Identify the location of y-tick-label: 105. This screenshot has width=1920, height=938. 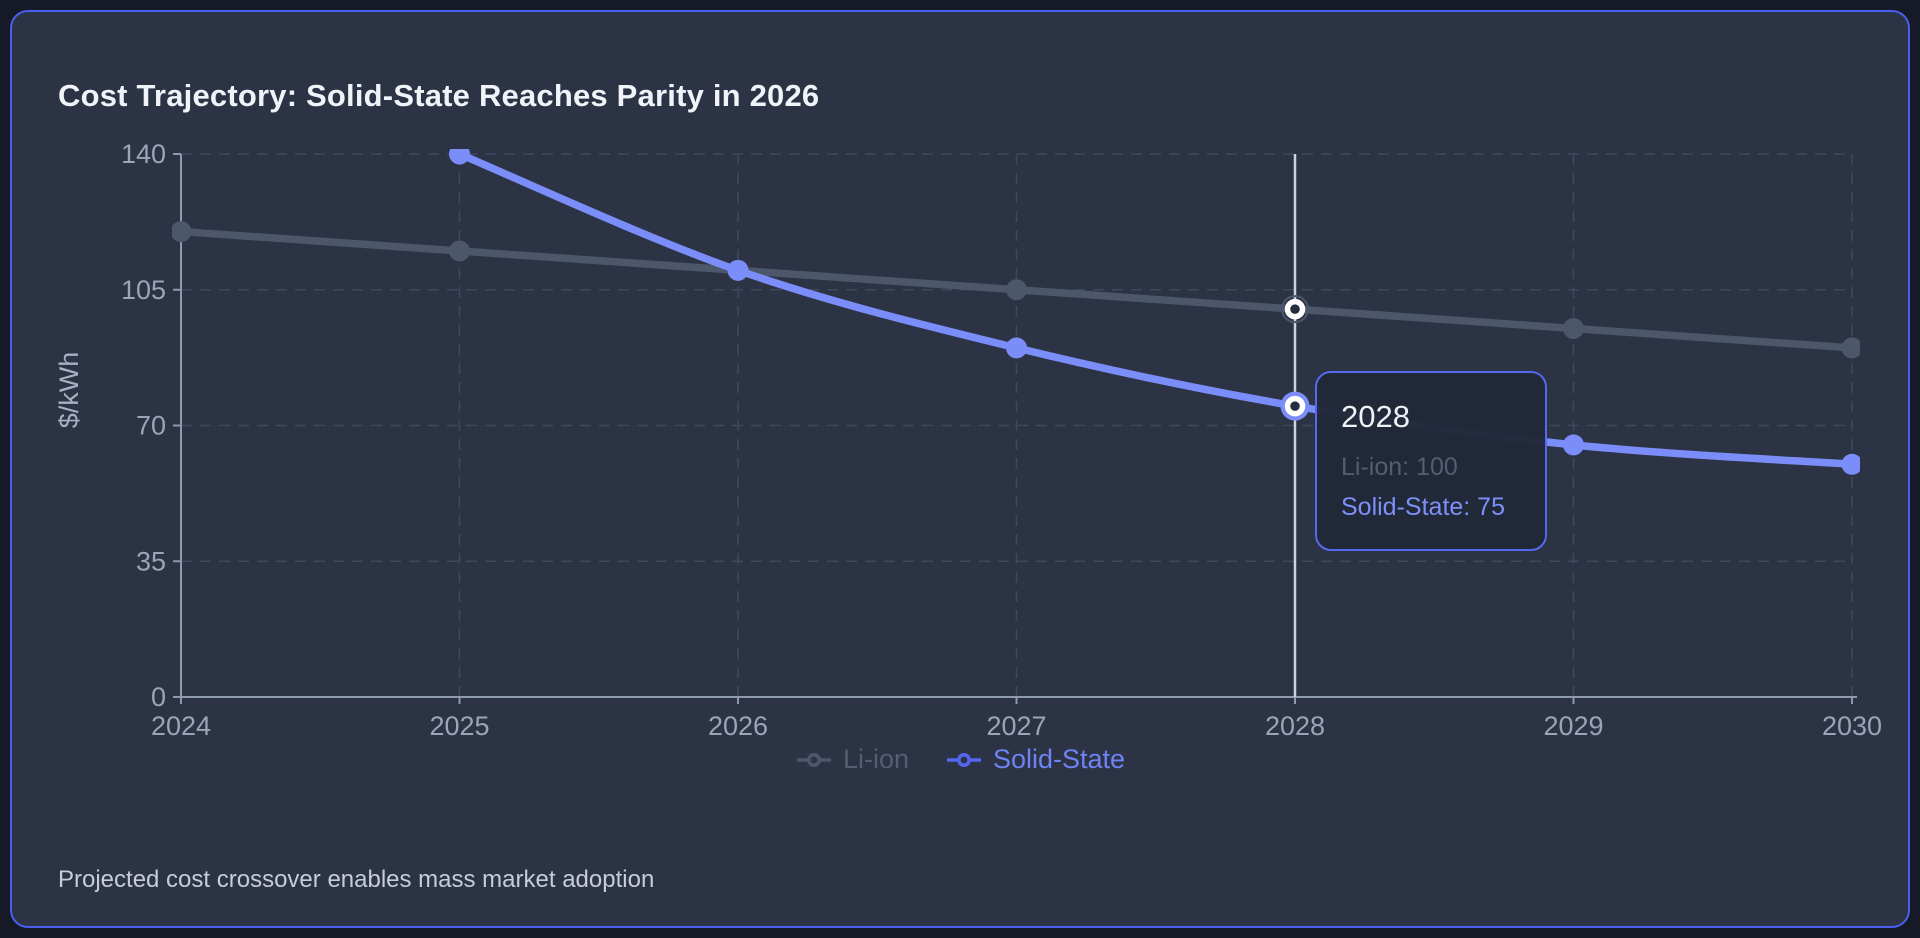
(143, 290).